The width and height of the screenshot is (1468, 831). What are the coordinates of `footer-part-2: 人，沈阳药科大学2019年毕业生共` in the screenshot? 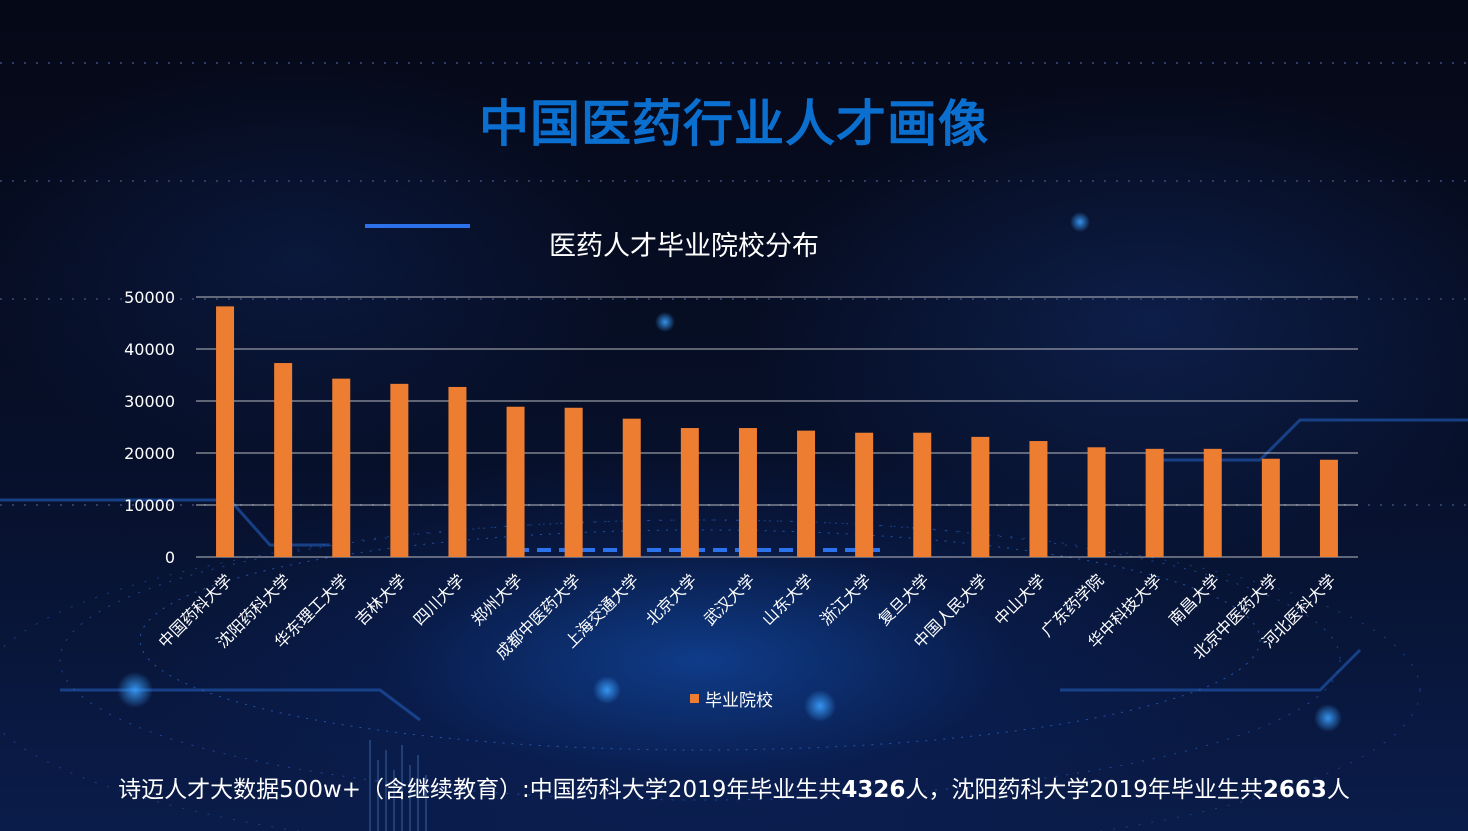 It's located at (1084, 790).